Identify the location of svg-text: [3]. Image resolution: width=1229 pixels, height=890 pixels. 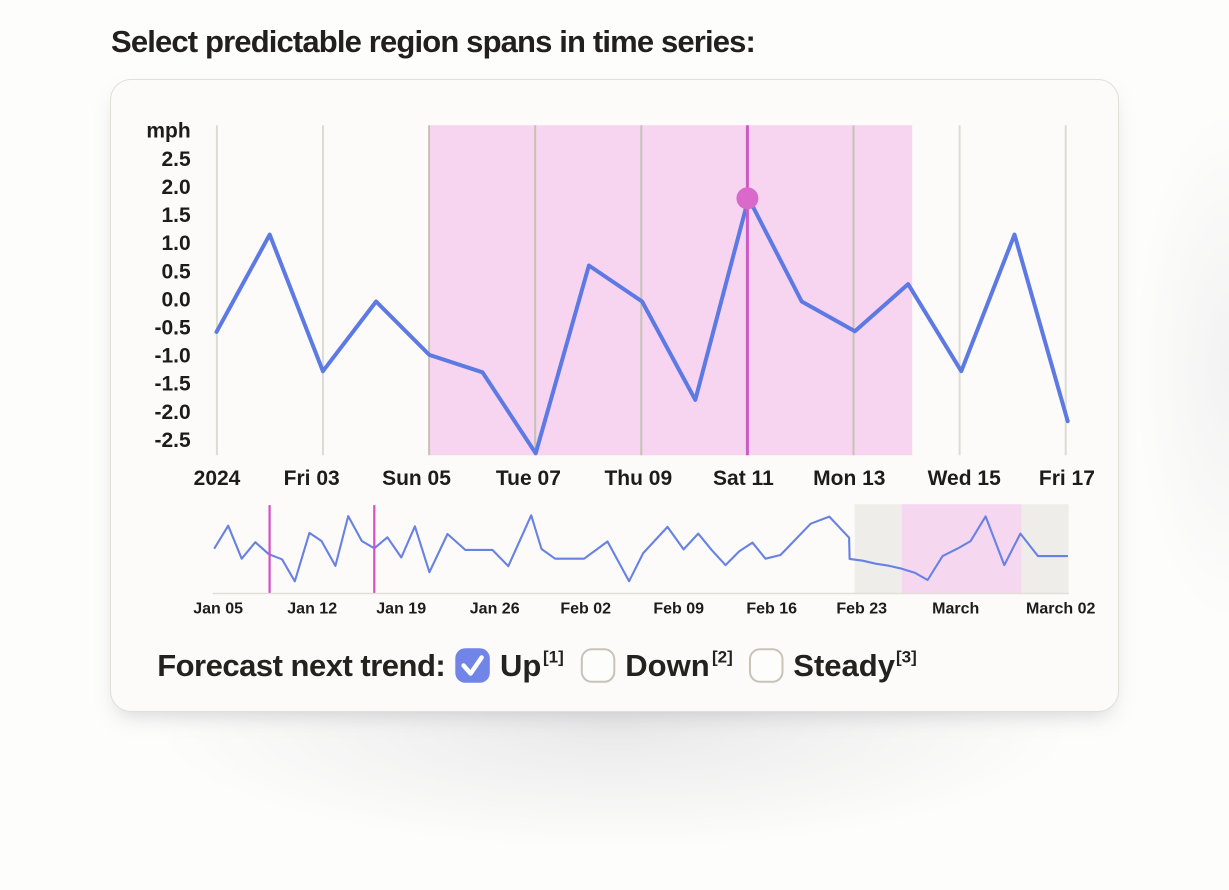
(906, 657).